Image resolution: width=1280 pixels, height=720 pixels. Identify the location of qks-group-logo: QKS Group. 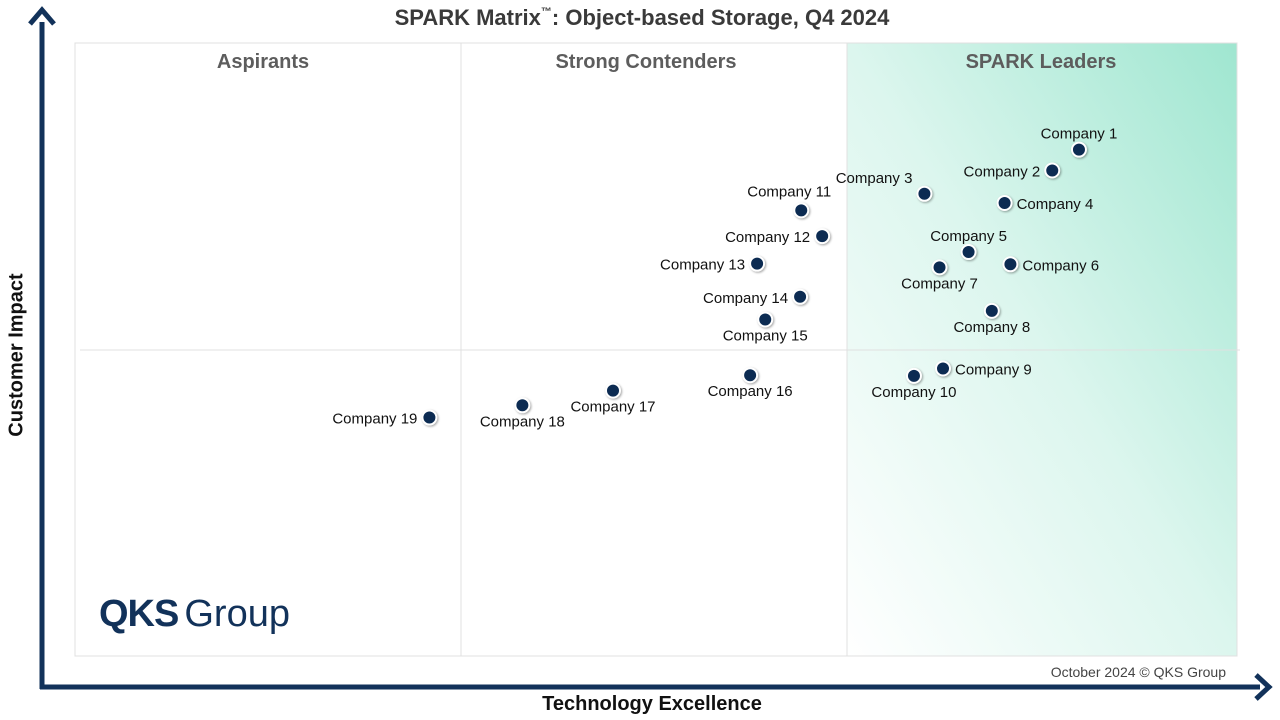
(194, 614).